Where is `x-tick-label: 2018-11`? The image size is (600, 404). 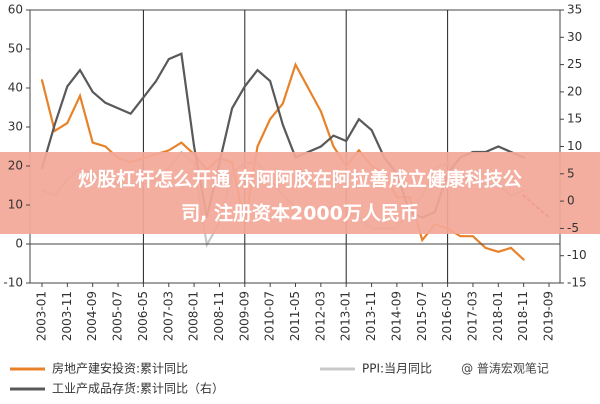 x-tick-label: 2018-11 is located at coordinates (523, 316).